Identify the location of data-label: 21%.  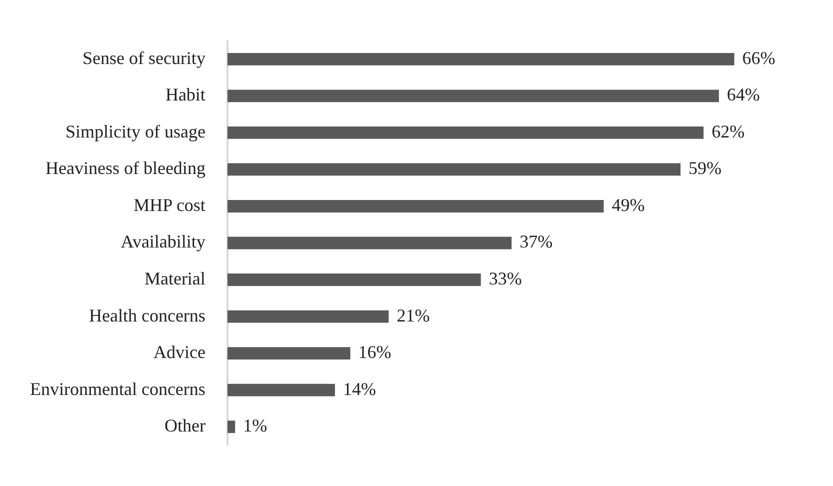
(413, 315).